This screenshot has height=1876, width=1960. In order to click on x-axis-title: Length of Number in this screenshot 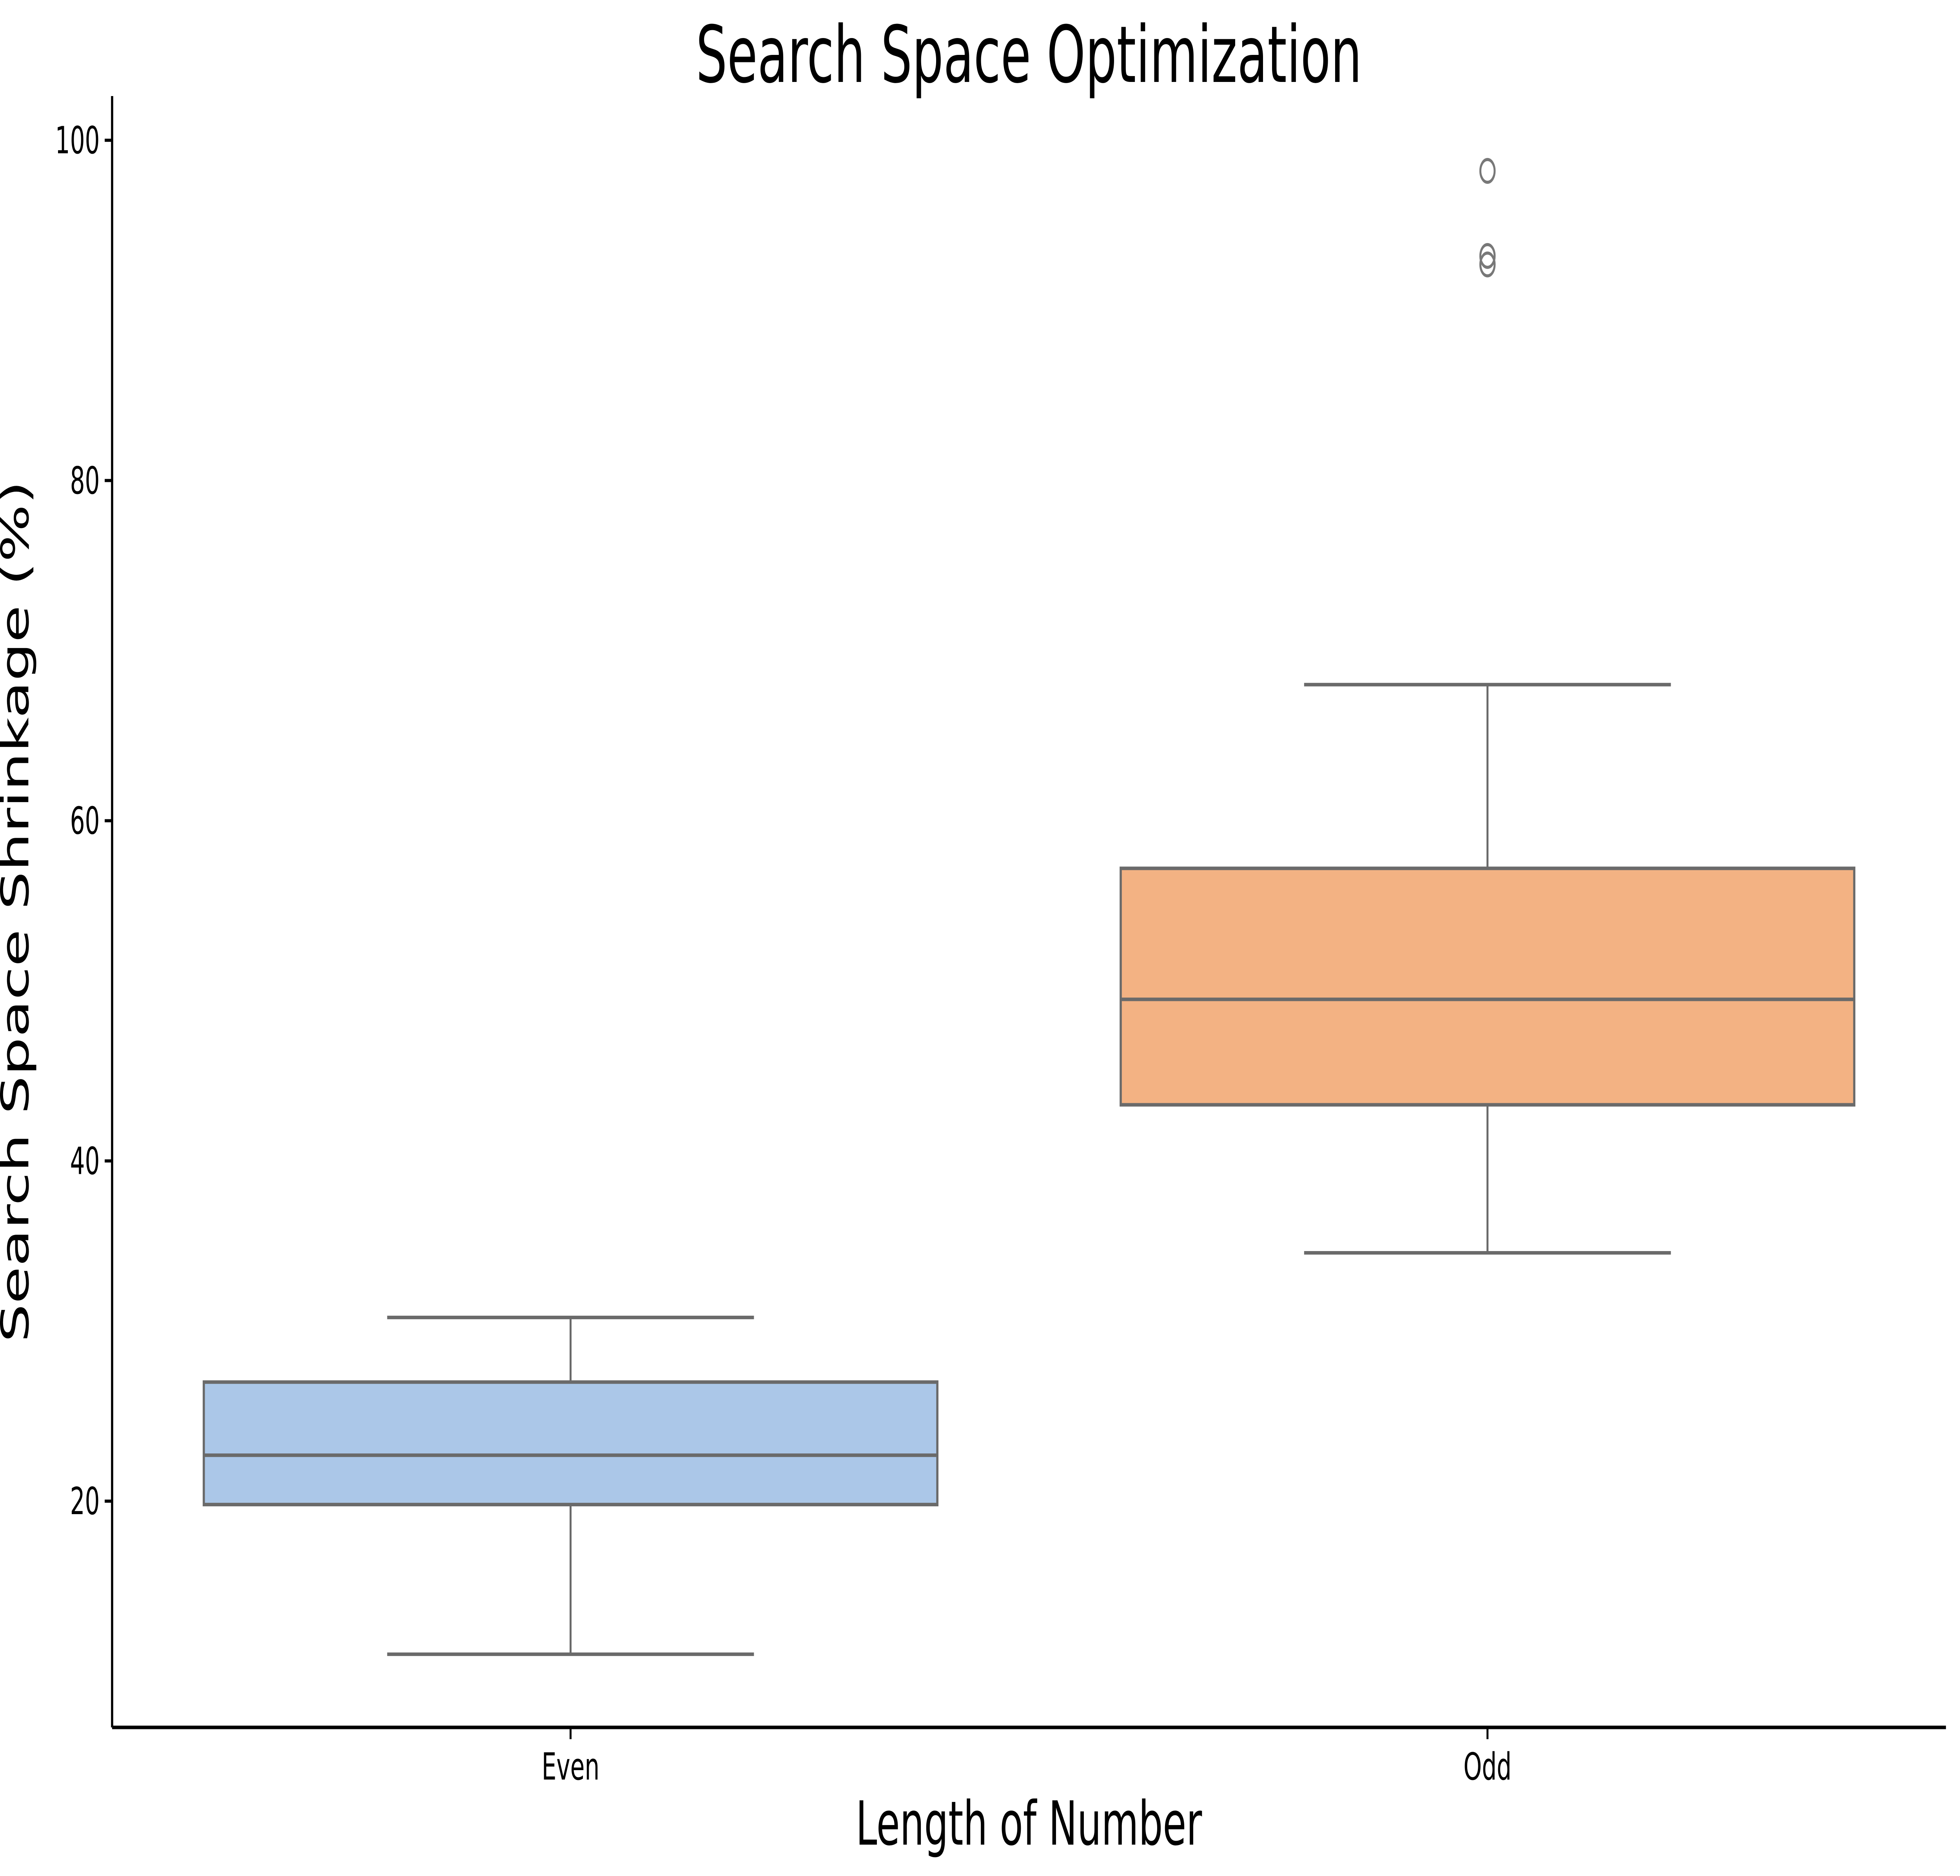, I will do `click(1029, 1824)`.